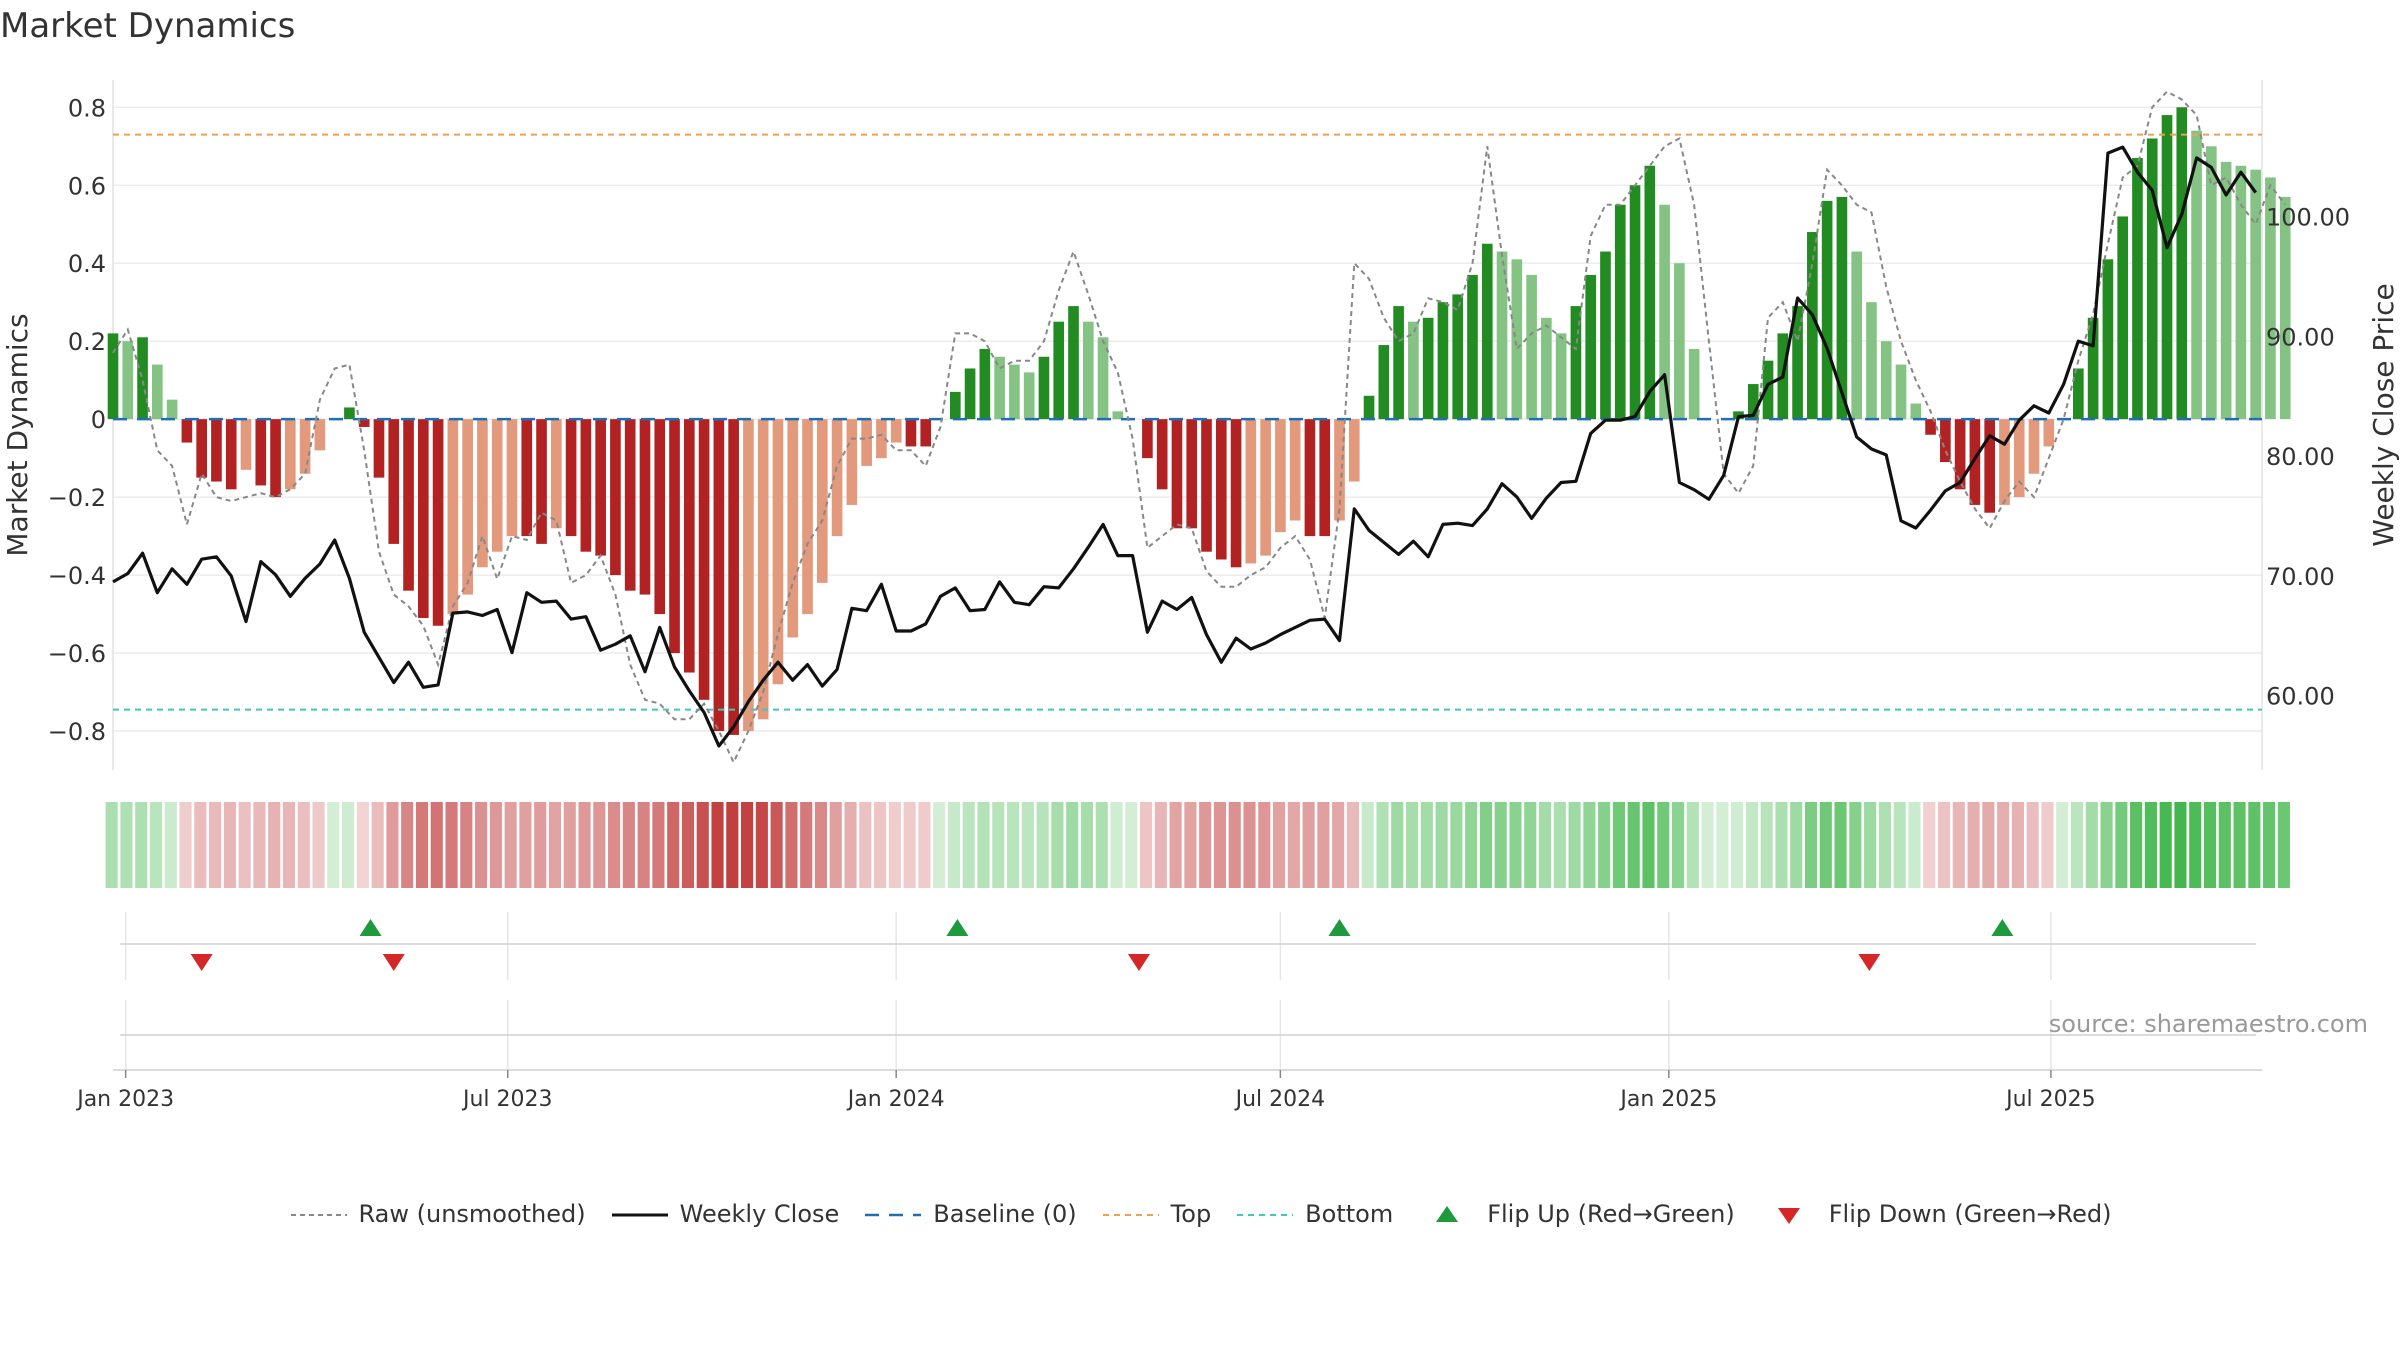 Image resolution: width=2400 pixels, height=1350 pixels. What do you see at coordinates (87, 108) in the screenshot?
I see `left-tick-label: 0.8` at bounding box center [87, 108].